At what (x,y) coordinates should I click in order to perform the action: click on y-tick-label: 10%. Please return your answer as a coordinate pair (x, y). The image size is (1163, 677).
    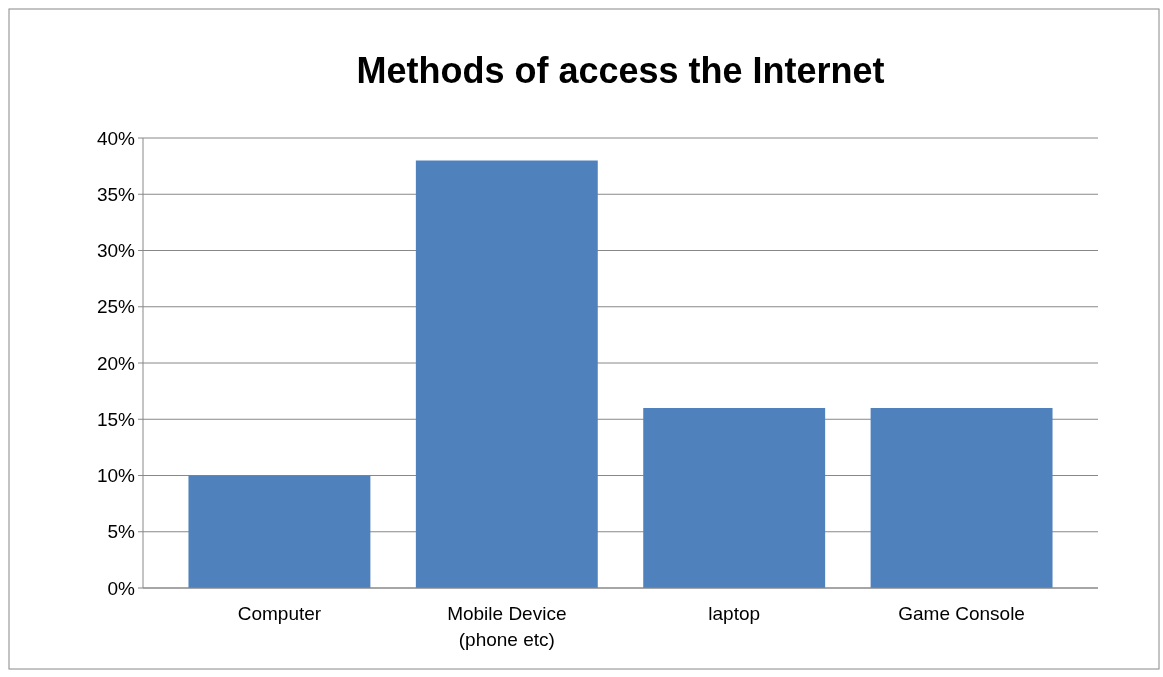
    Looking at the image, I should click on (116, 476).